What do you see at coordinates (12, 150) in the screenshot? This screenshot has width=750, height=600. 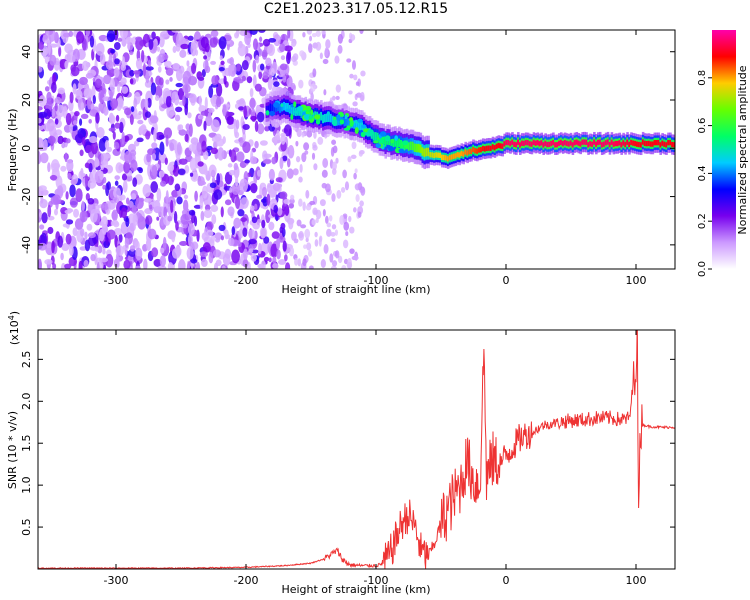 I see `spectrogram-y-label: Frequency (Hz)` at bounding box center [12, 150].